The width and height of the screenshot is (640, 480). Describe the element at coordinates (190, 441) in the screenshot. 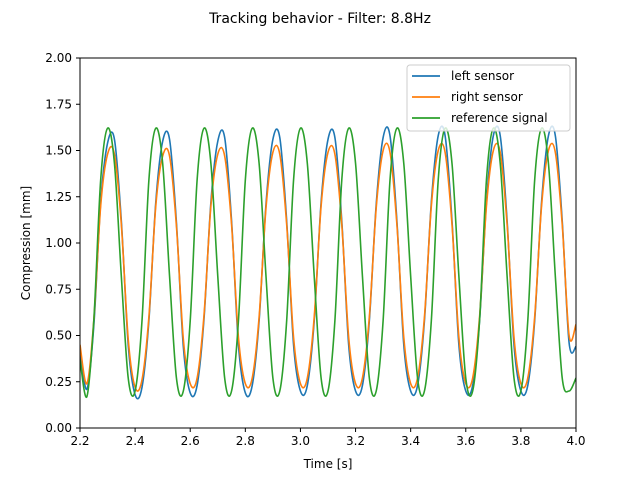

I see `x-tick-label: 2.6` at that location.